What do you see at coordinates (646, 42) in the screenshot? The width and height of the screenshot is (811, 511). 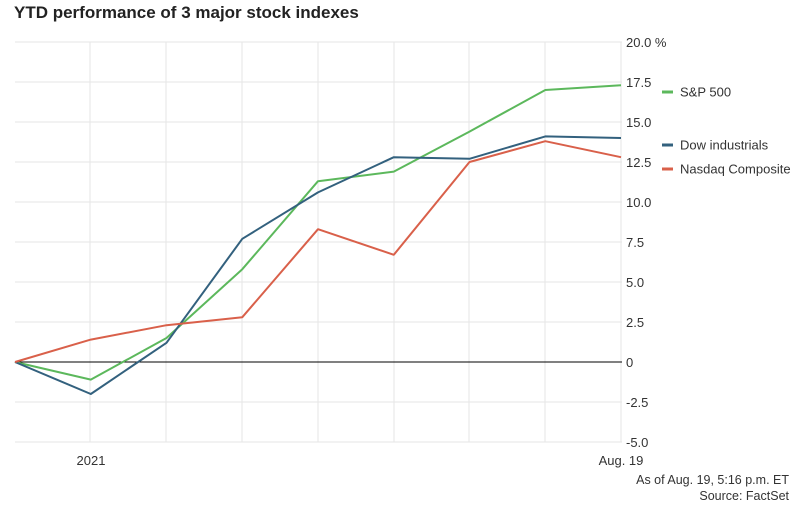 I see `y-tick-label: 20.0 %` at bounding box center [646, 42].